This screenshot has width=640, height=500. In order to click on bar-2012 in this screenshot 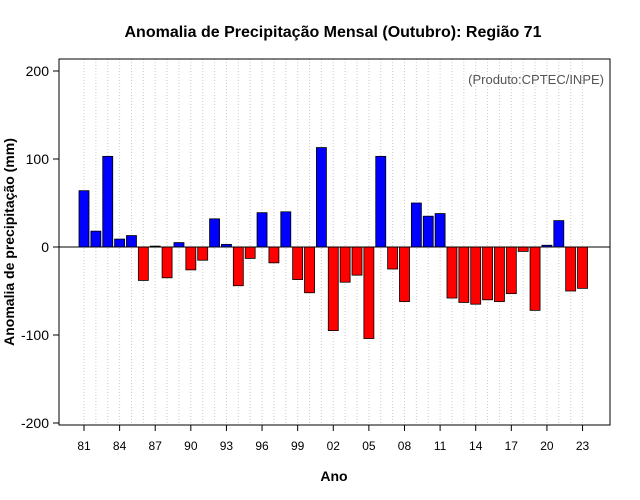, I will do `click(452, 272)`.